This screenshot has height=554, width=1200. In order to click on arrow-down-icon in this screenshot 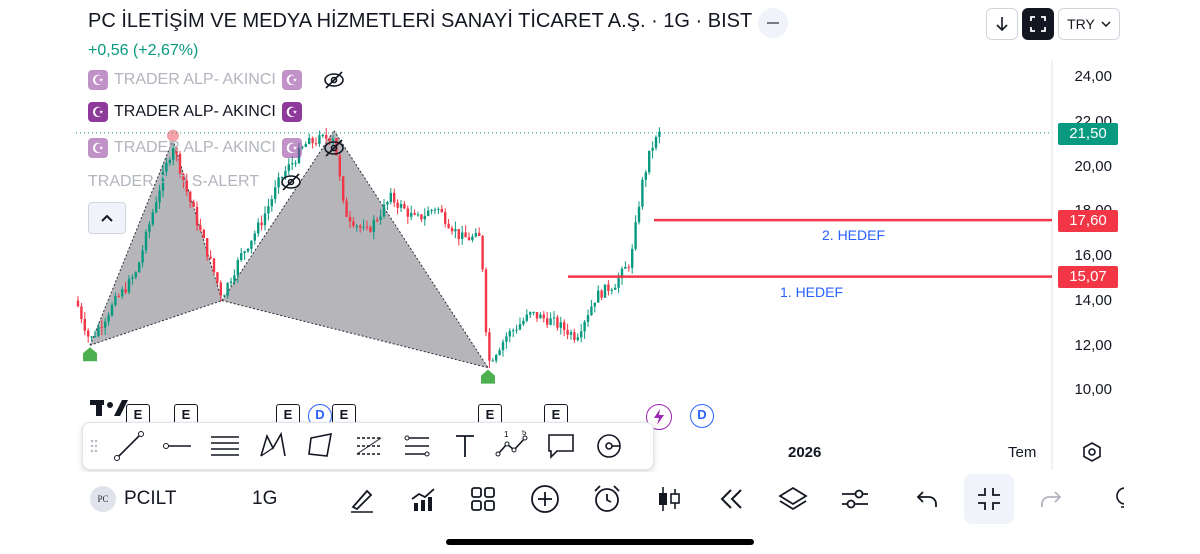, I will do `click(1002, 24)`.